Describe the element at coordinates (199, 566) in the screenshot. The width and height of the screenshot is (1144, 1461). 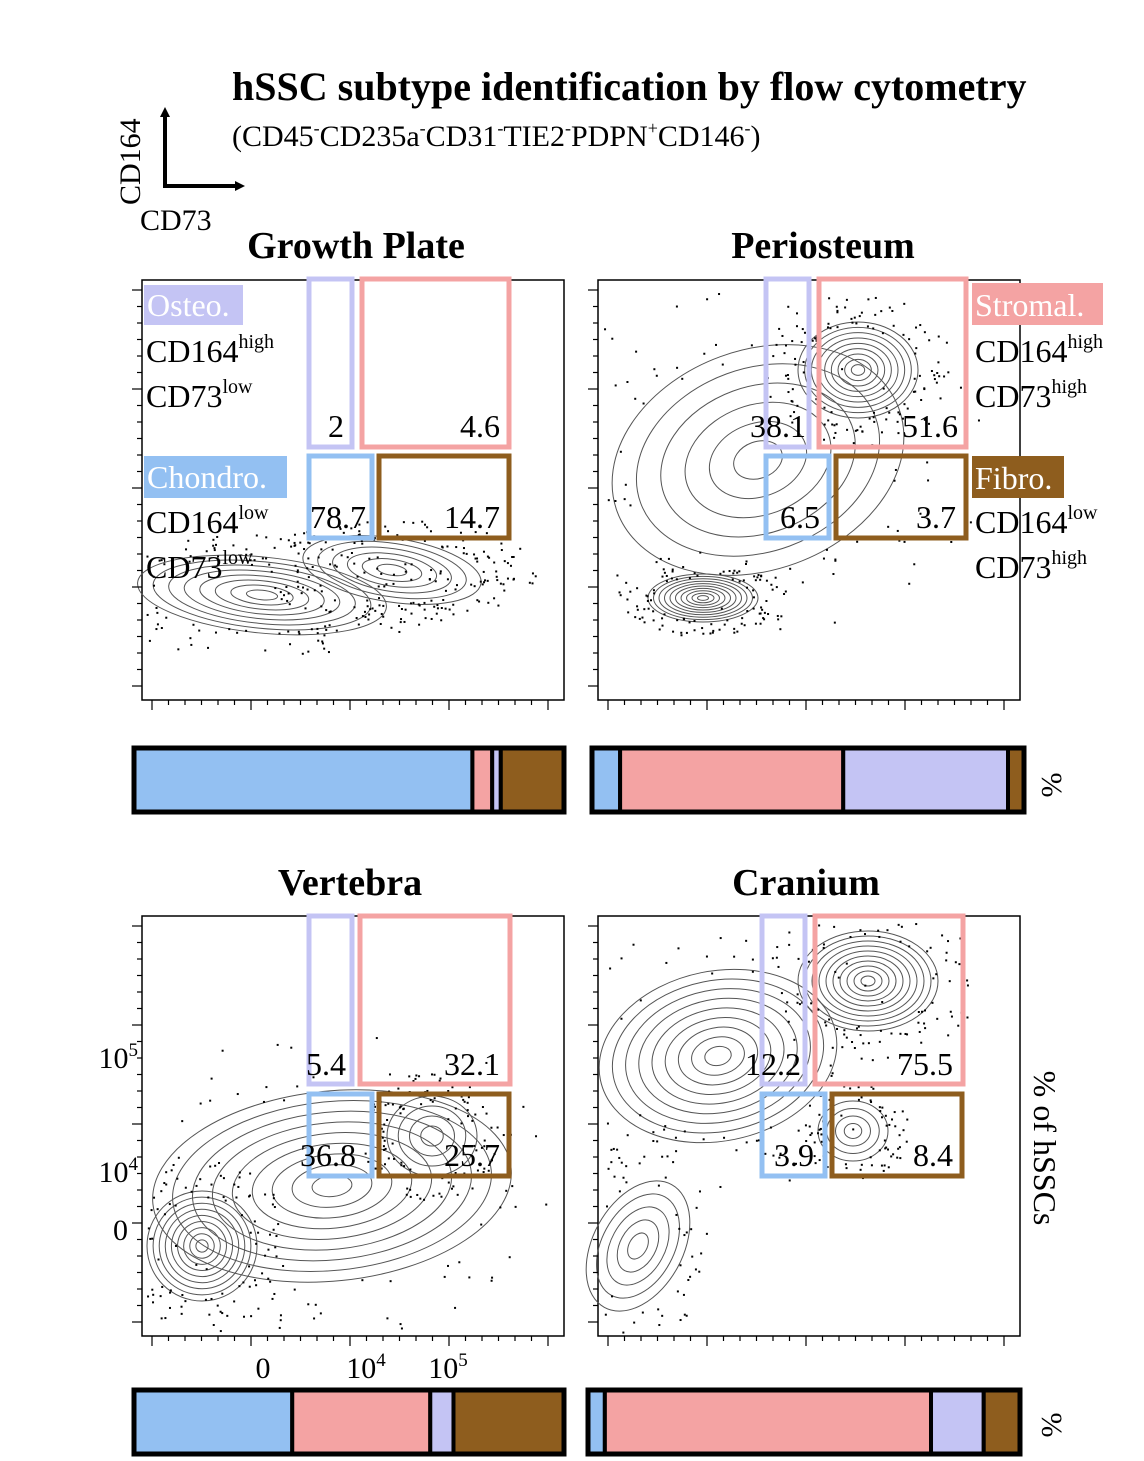
I see `legend-chondro-marker2: CD73low` at that location.